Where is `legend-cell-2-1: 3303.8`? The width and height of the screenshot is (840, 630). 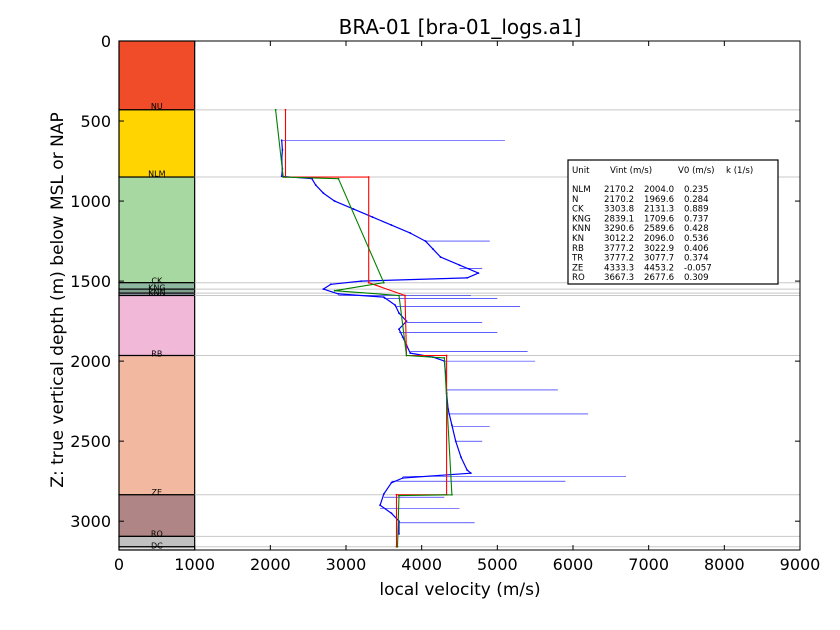
legend-cell-2-1: 3303.8 is located at coordinates (619, 210).